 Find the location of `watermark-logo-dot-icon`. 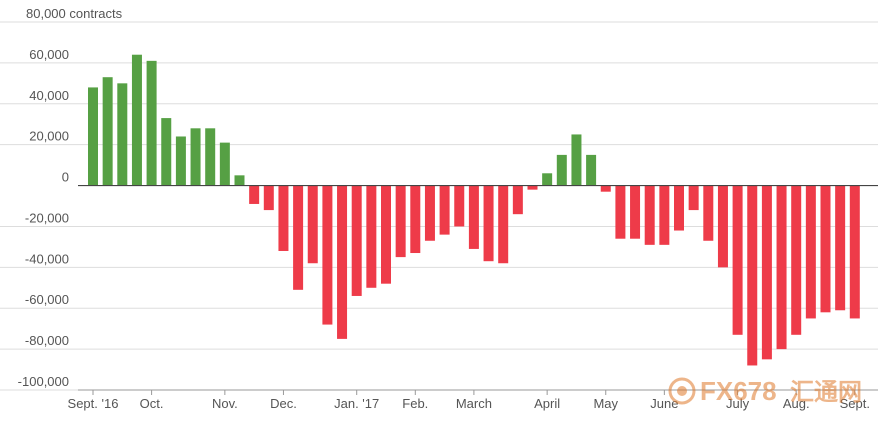

watermark-logo-dot-icon is located at coordinates (682, 391).